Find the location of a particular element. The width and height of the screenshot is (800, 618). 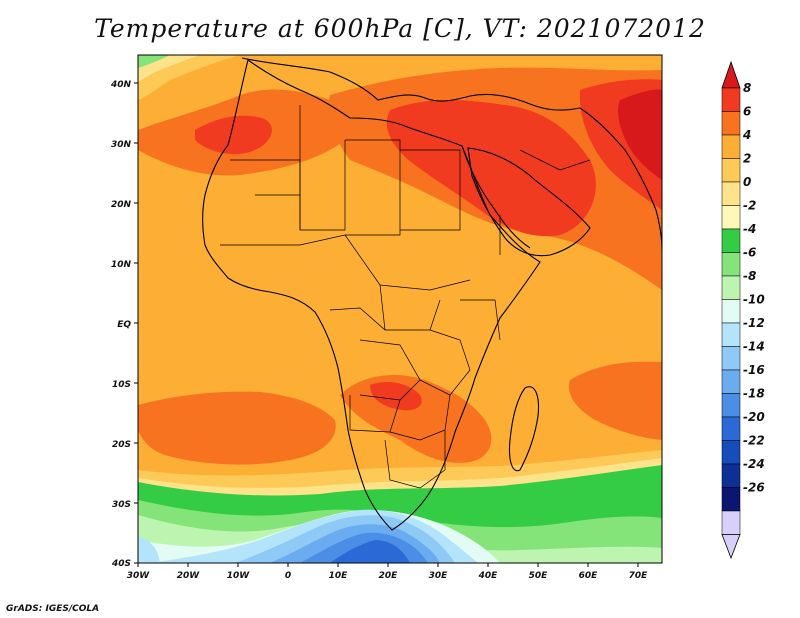

lon-label-50e: 50E is located at coordinates (539, 576).